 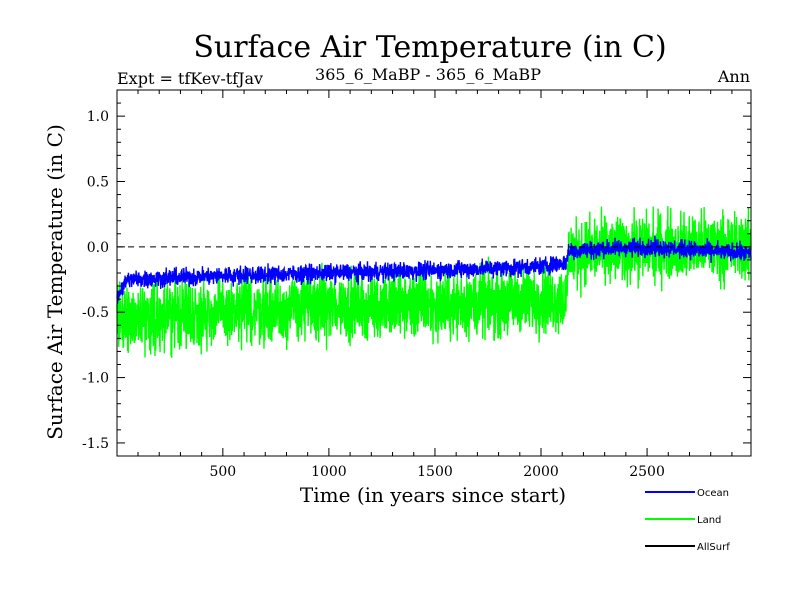 What do you see at coordinates (429, 47) in the screenshot?
I see `chart-title: Surface Air Temperature (in C)` at bounding box center [429, 47].